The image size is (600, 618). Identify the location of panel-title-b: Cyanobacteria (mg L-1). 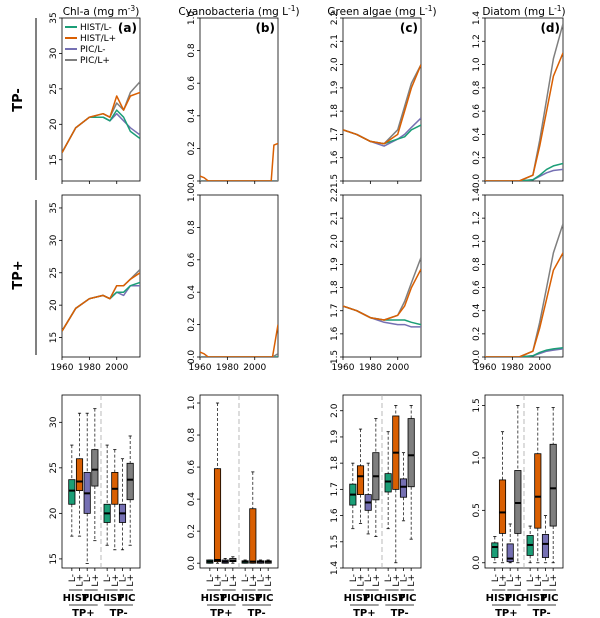
(238, 11).